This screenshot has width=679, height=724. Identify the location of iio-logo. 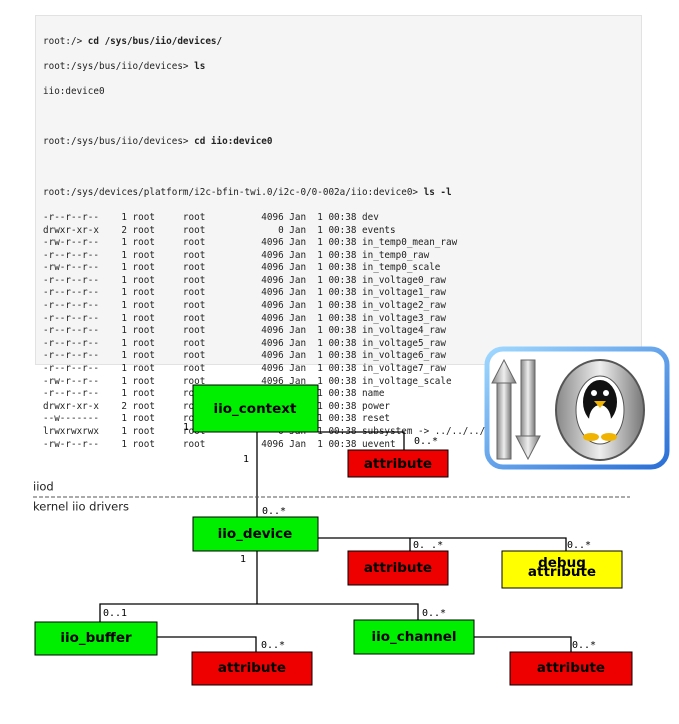
(577, 408).